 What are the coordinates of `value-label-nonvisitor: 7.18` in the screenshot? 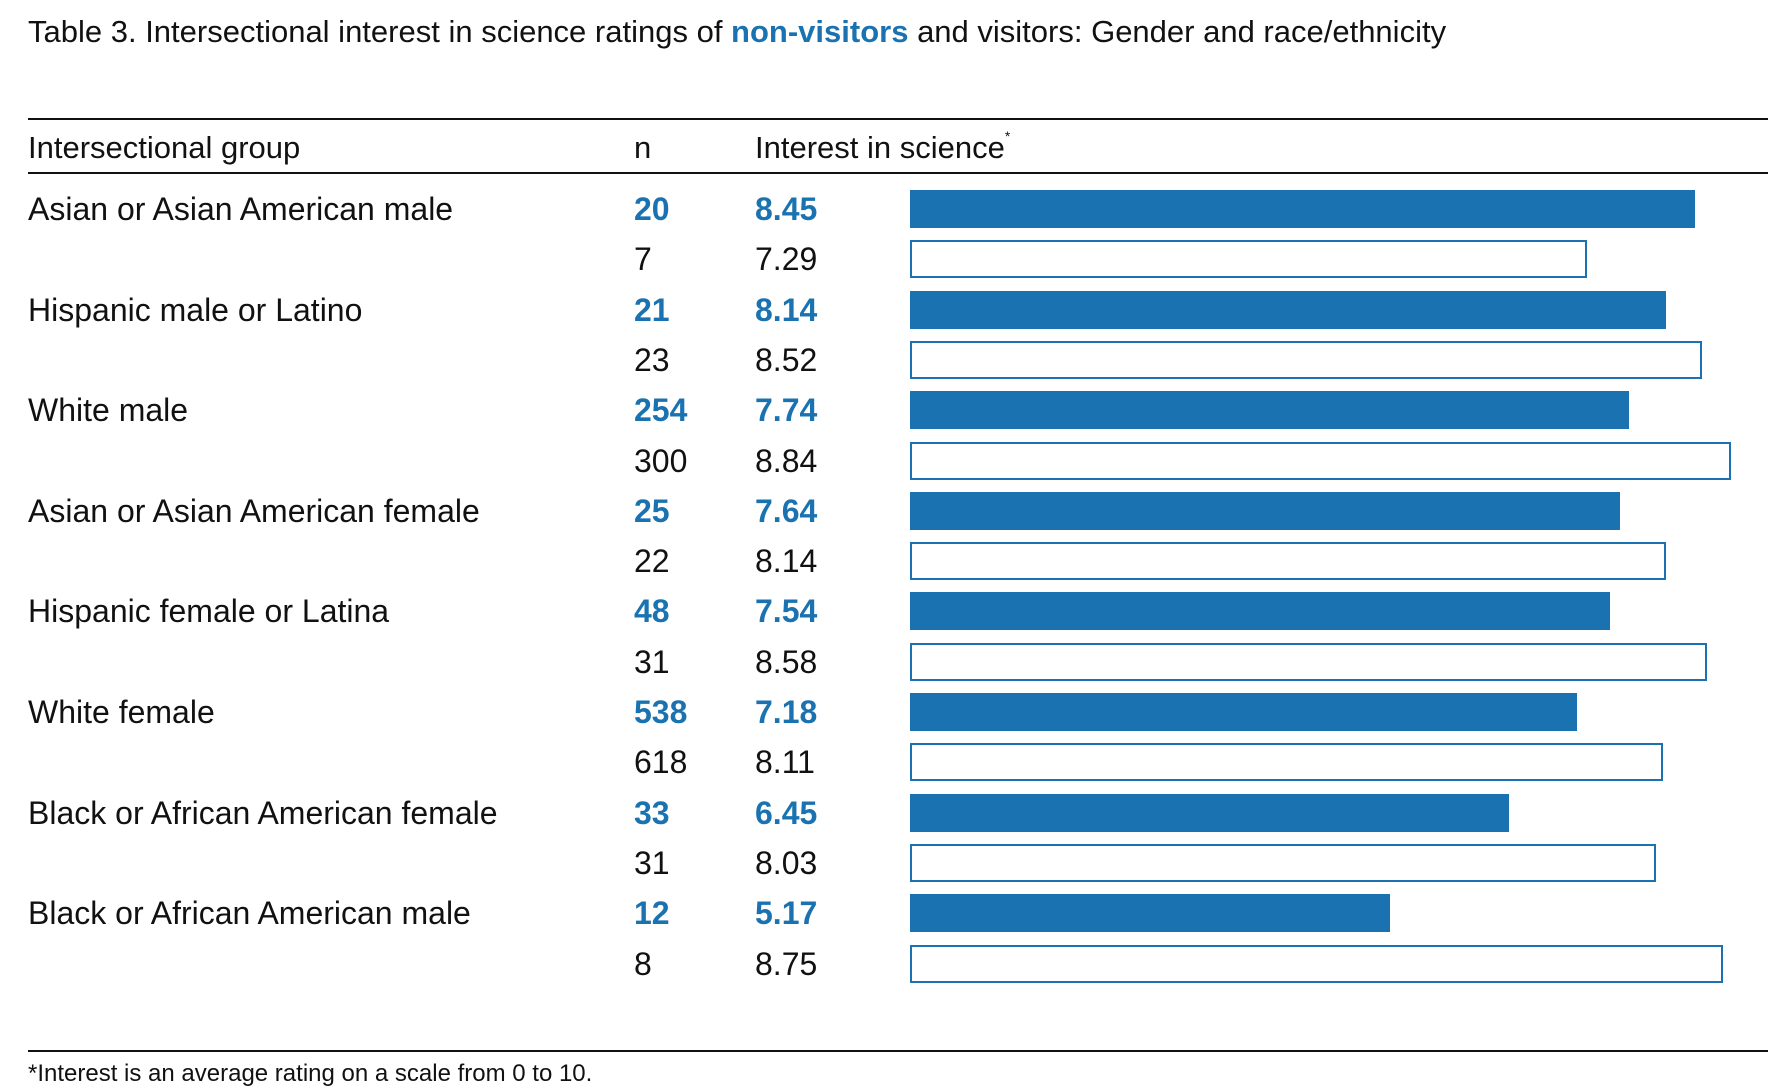 It's located at (786, 712).